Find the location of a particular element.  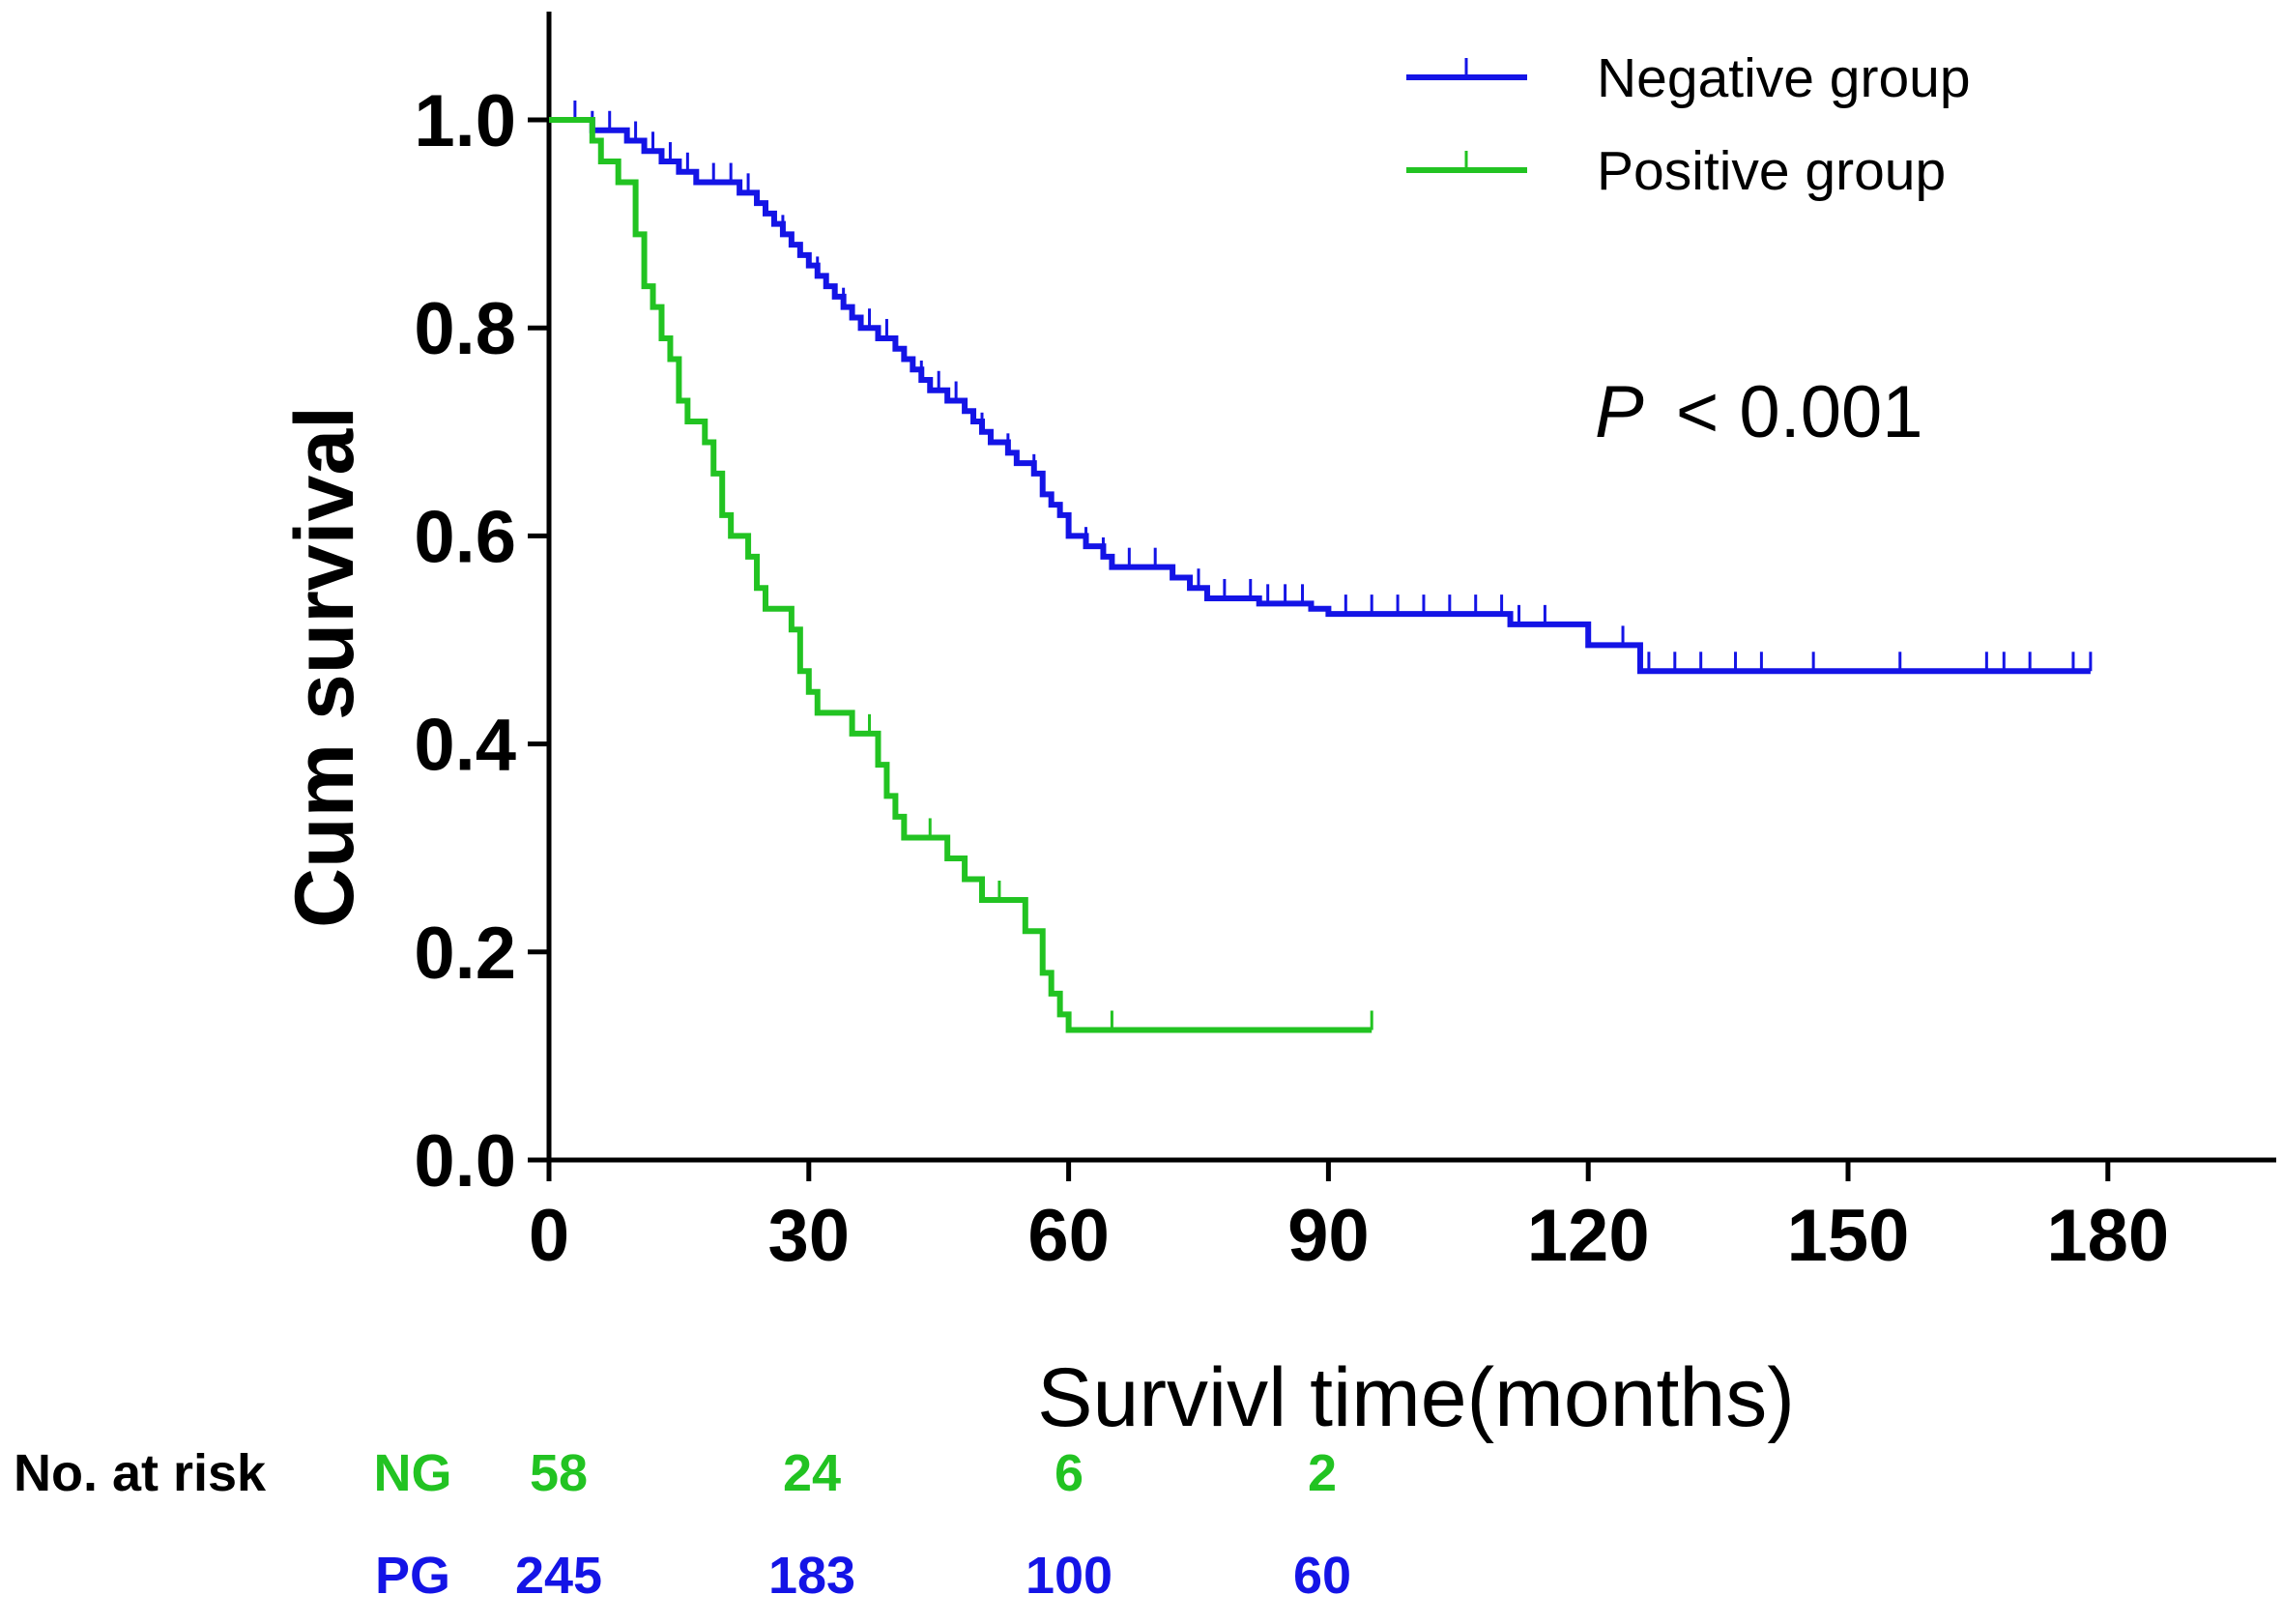

y-tick-label: 0.4 is located at coordinates (465, 746).